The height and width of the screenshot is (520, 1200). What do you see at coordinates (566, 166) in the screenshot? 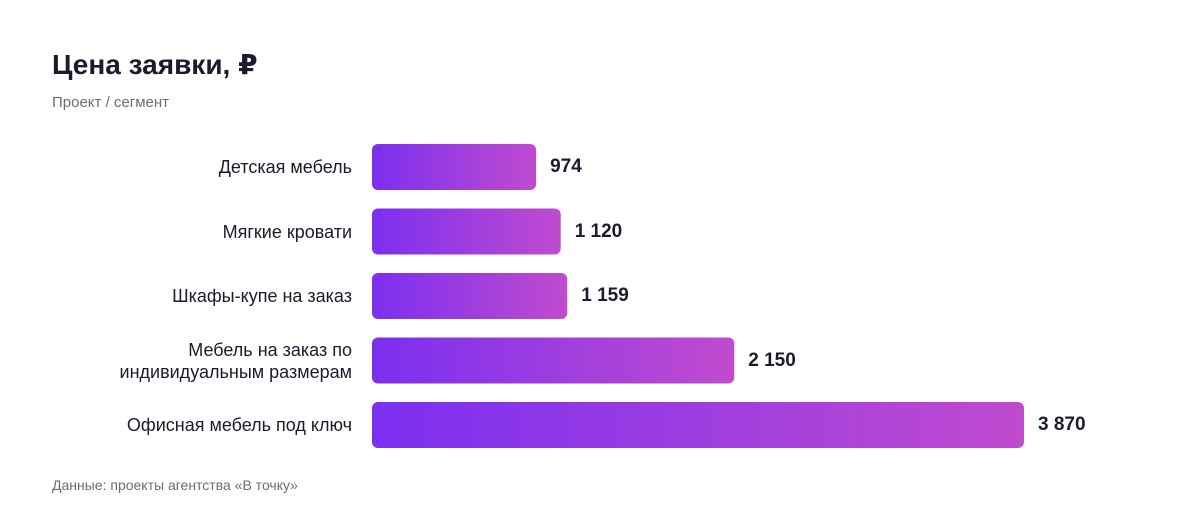
I see `value-label: 974` at bounding box center [566, 166].